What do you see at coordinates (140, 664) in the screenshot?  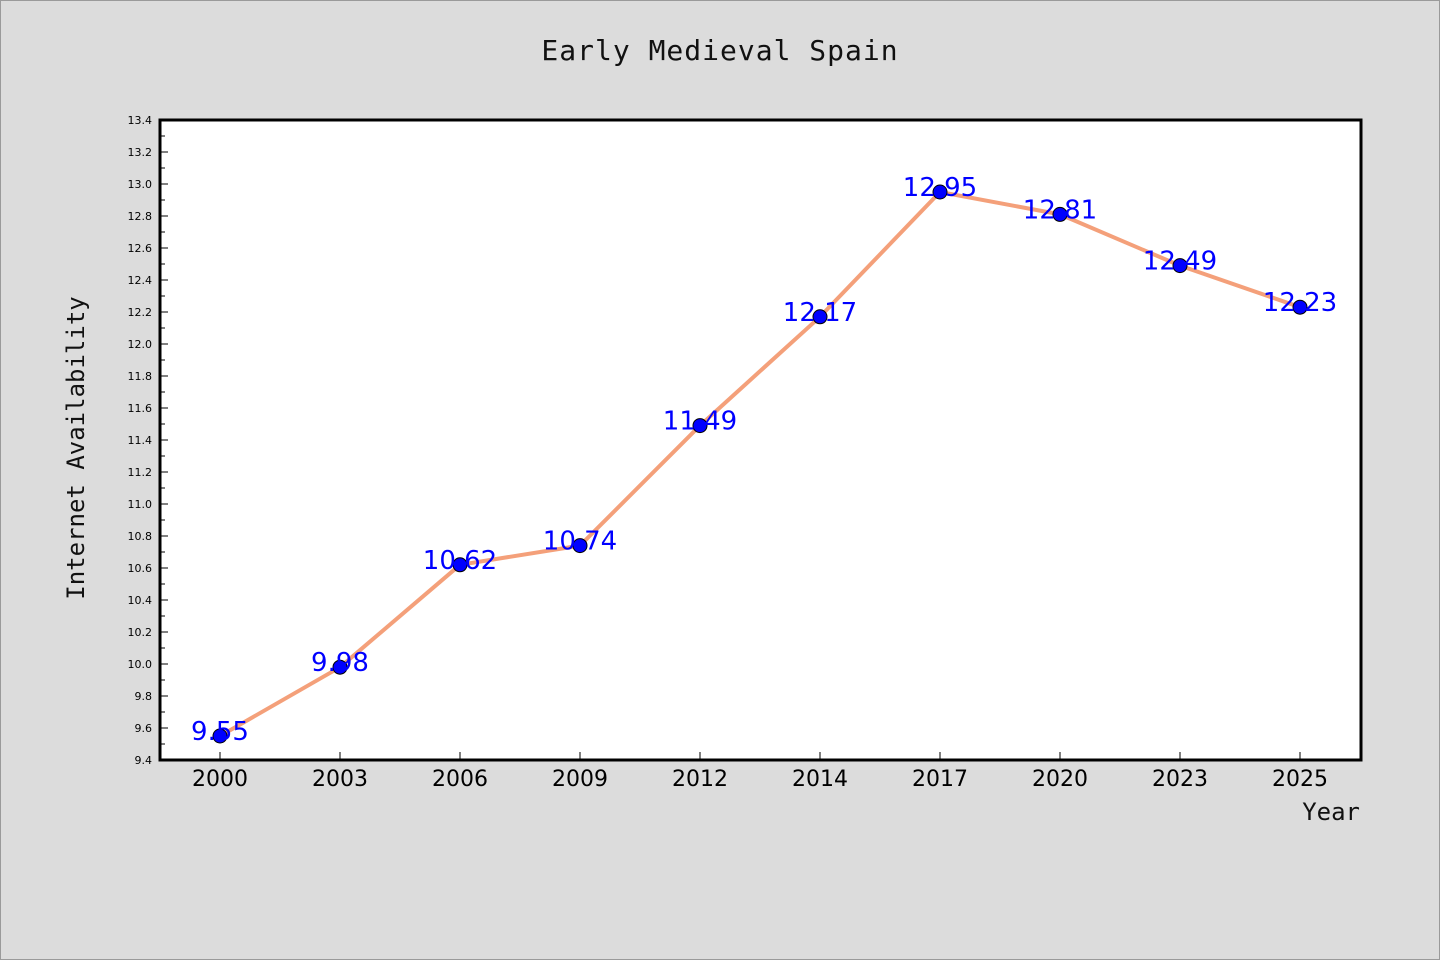 I see `y-tick-label: 10.0` at bounding box center [140, 664].